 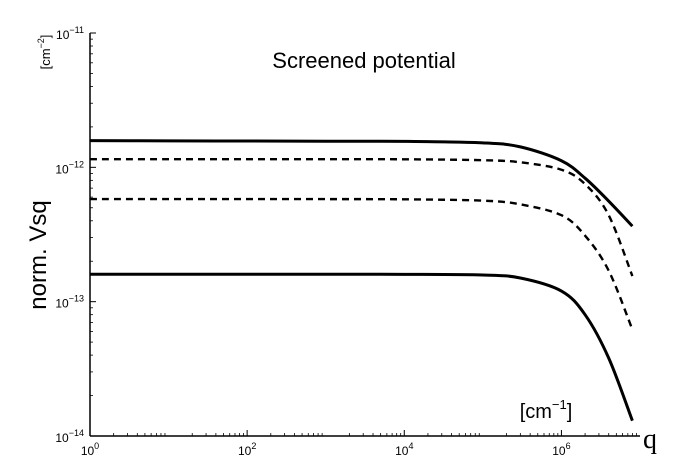 What do you see at coordinates (570, 412) in the screenshot?
I see `x-unit-close: ]` at bounding box center [570, 412].